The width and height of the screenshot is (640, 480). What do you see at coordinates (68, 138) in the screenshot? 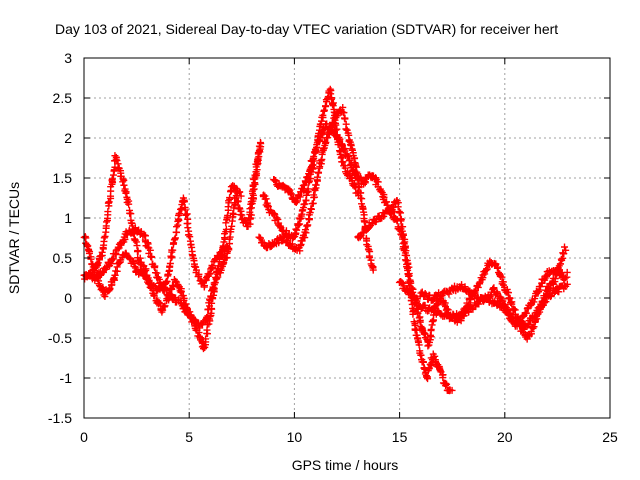
I see `y-tick-label: 2` at bounding box center [68, 138].